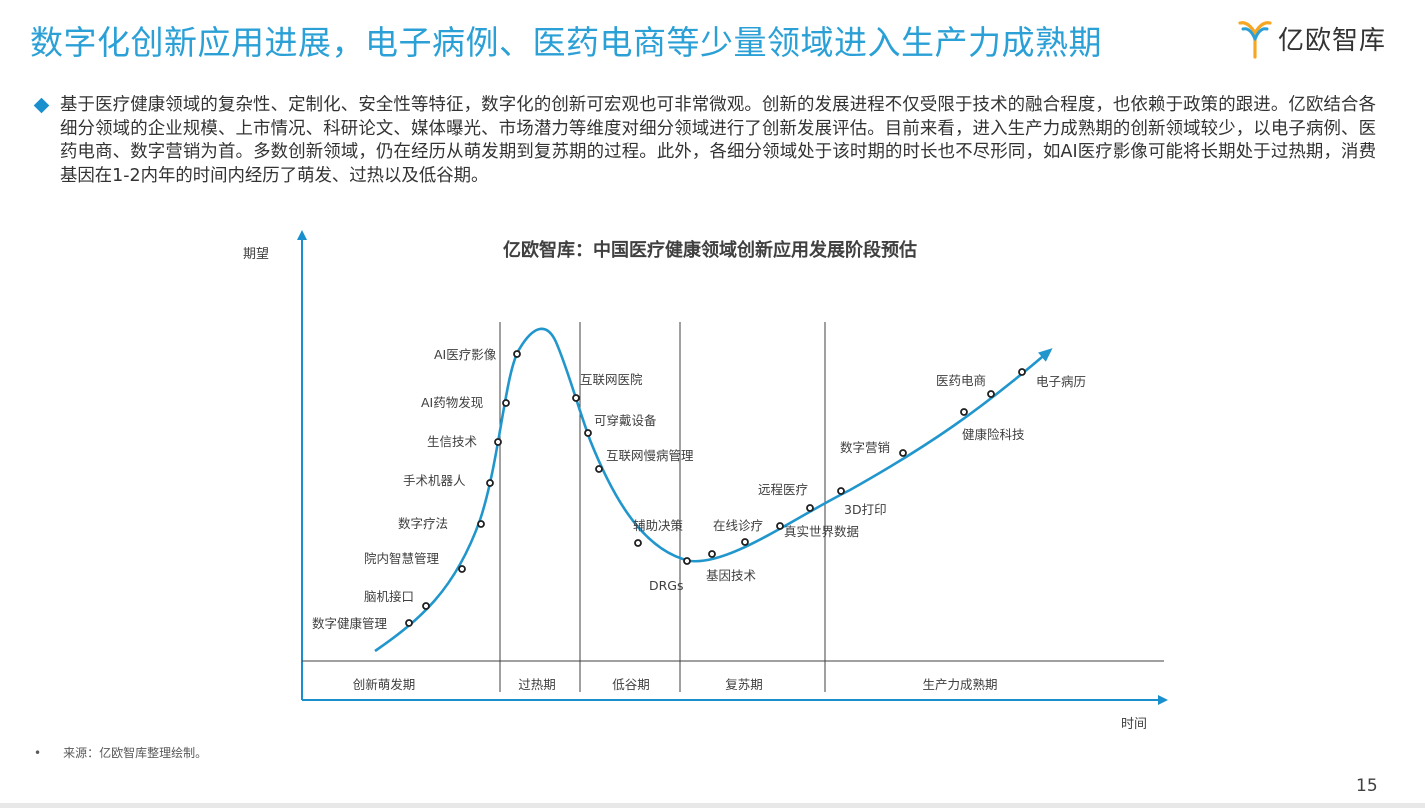 The height and width of the screenshot is (808, 1425). I want to click on point-label: 院内智慧管理, so click(402, 558).